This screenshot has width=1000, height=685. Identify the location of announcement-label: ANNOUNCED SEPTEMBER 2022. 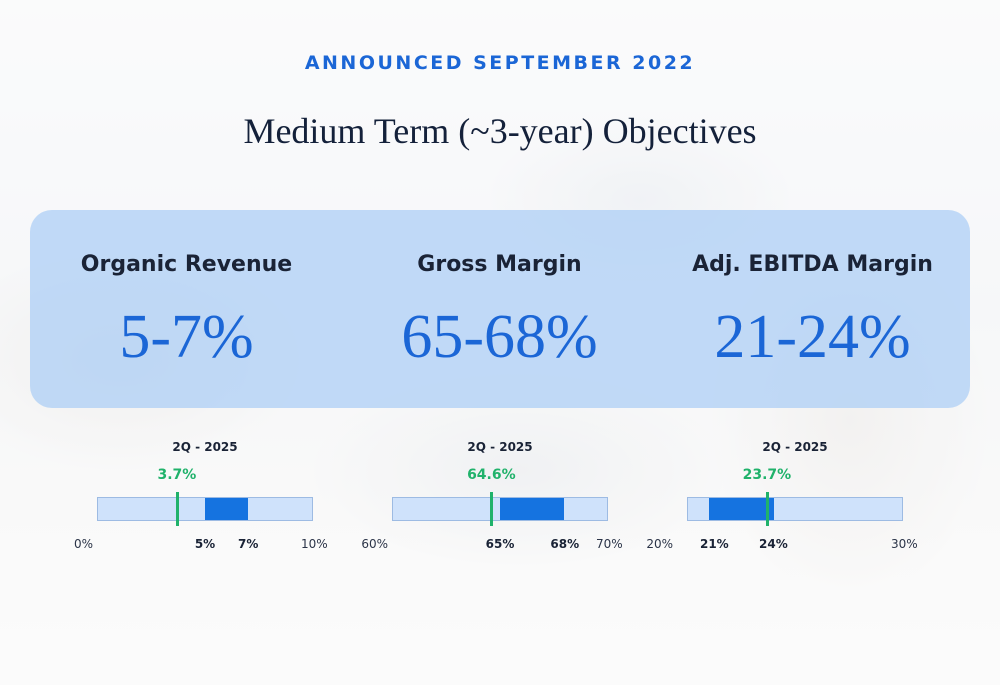
(500, 63).